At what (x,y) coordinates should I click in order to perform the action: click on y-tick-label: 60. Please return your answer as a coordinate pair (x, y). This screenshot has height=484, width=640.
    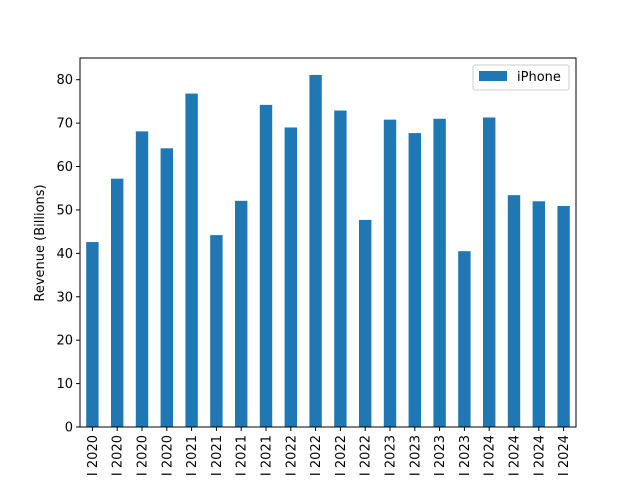
    Looking at the image, I should click on (64, 167).